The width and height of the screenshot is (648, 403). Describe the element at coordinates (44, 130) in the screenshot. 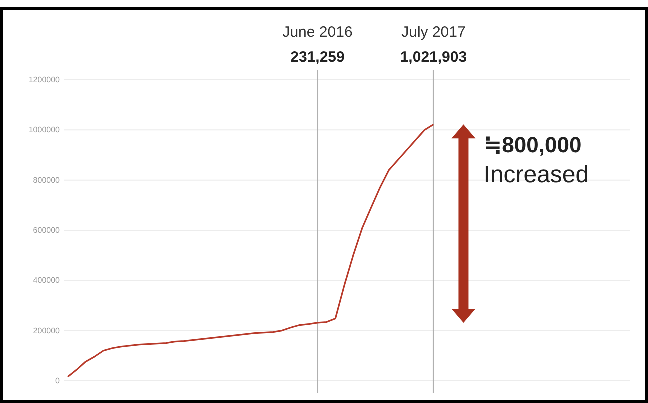

I see `y-tick-label: 1000000` at that location.